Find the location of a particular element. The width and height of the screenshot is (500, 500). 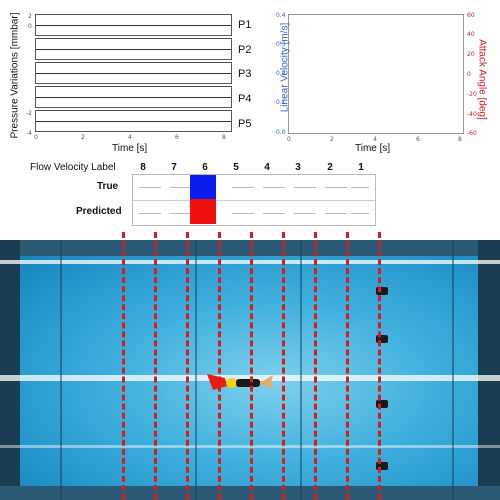

angle-ytick: 0 is located at coordinates (469, 74).